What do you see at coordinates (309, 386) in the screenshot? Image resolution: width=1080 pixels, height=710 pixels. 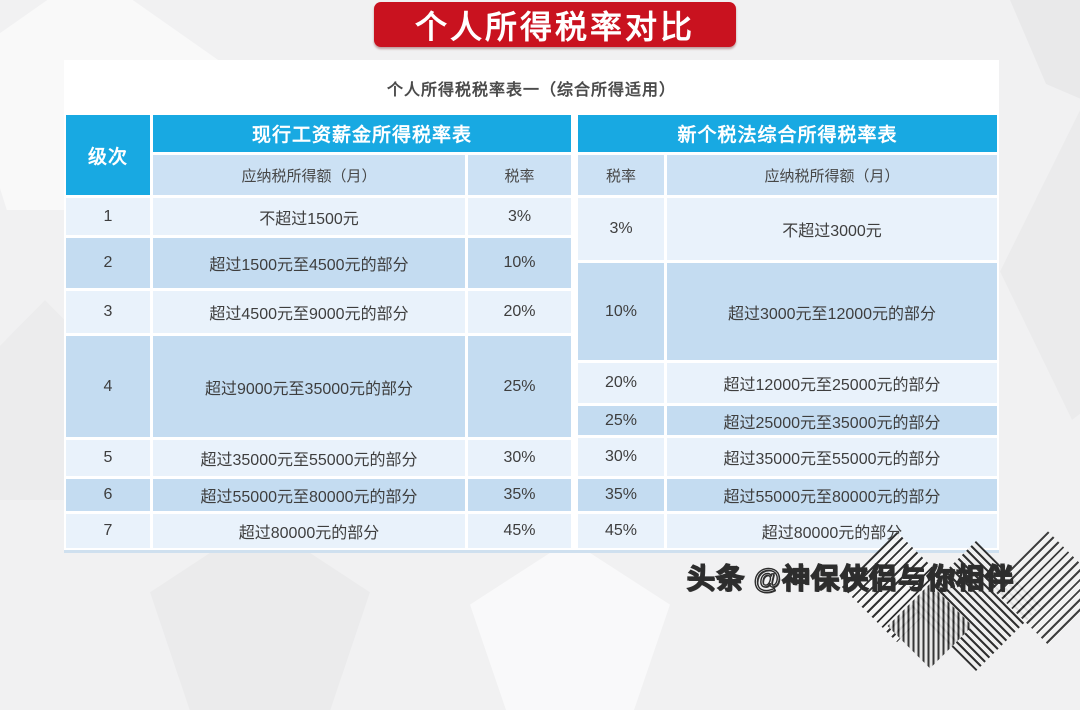 I see `income-bracket: 超过9000元至35000元的部分` at bounding box center [309, 386].